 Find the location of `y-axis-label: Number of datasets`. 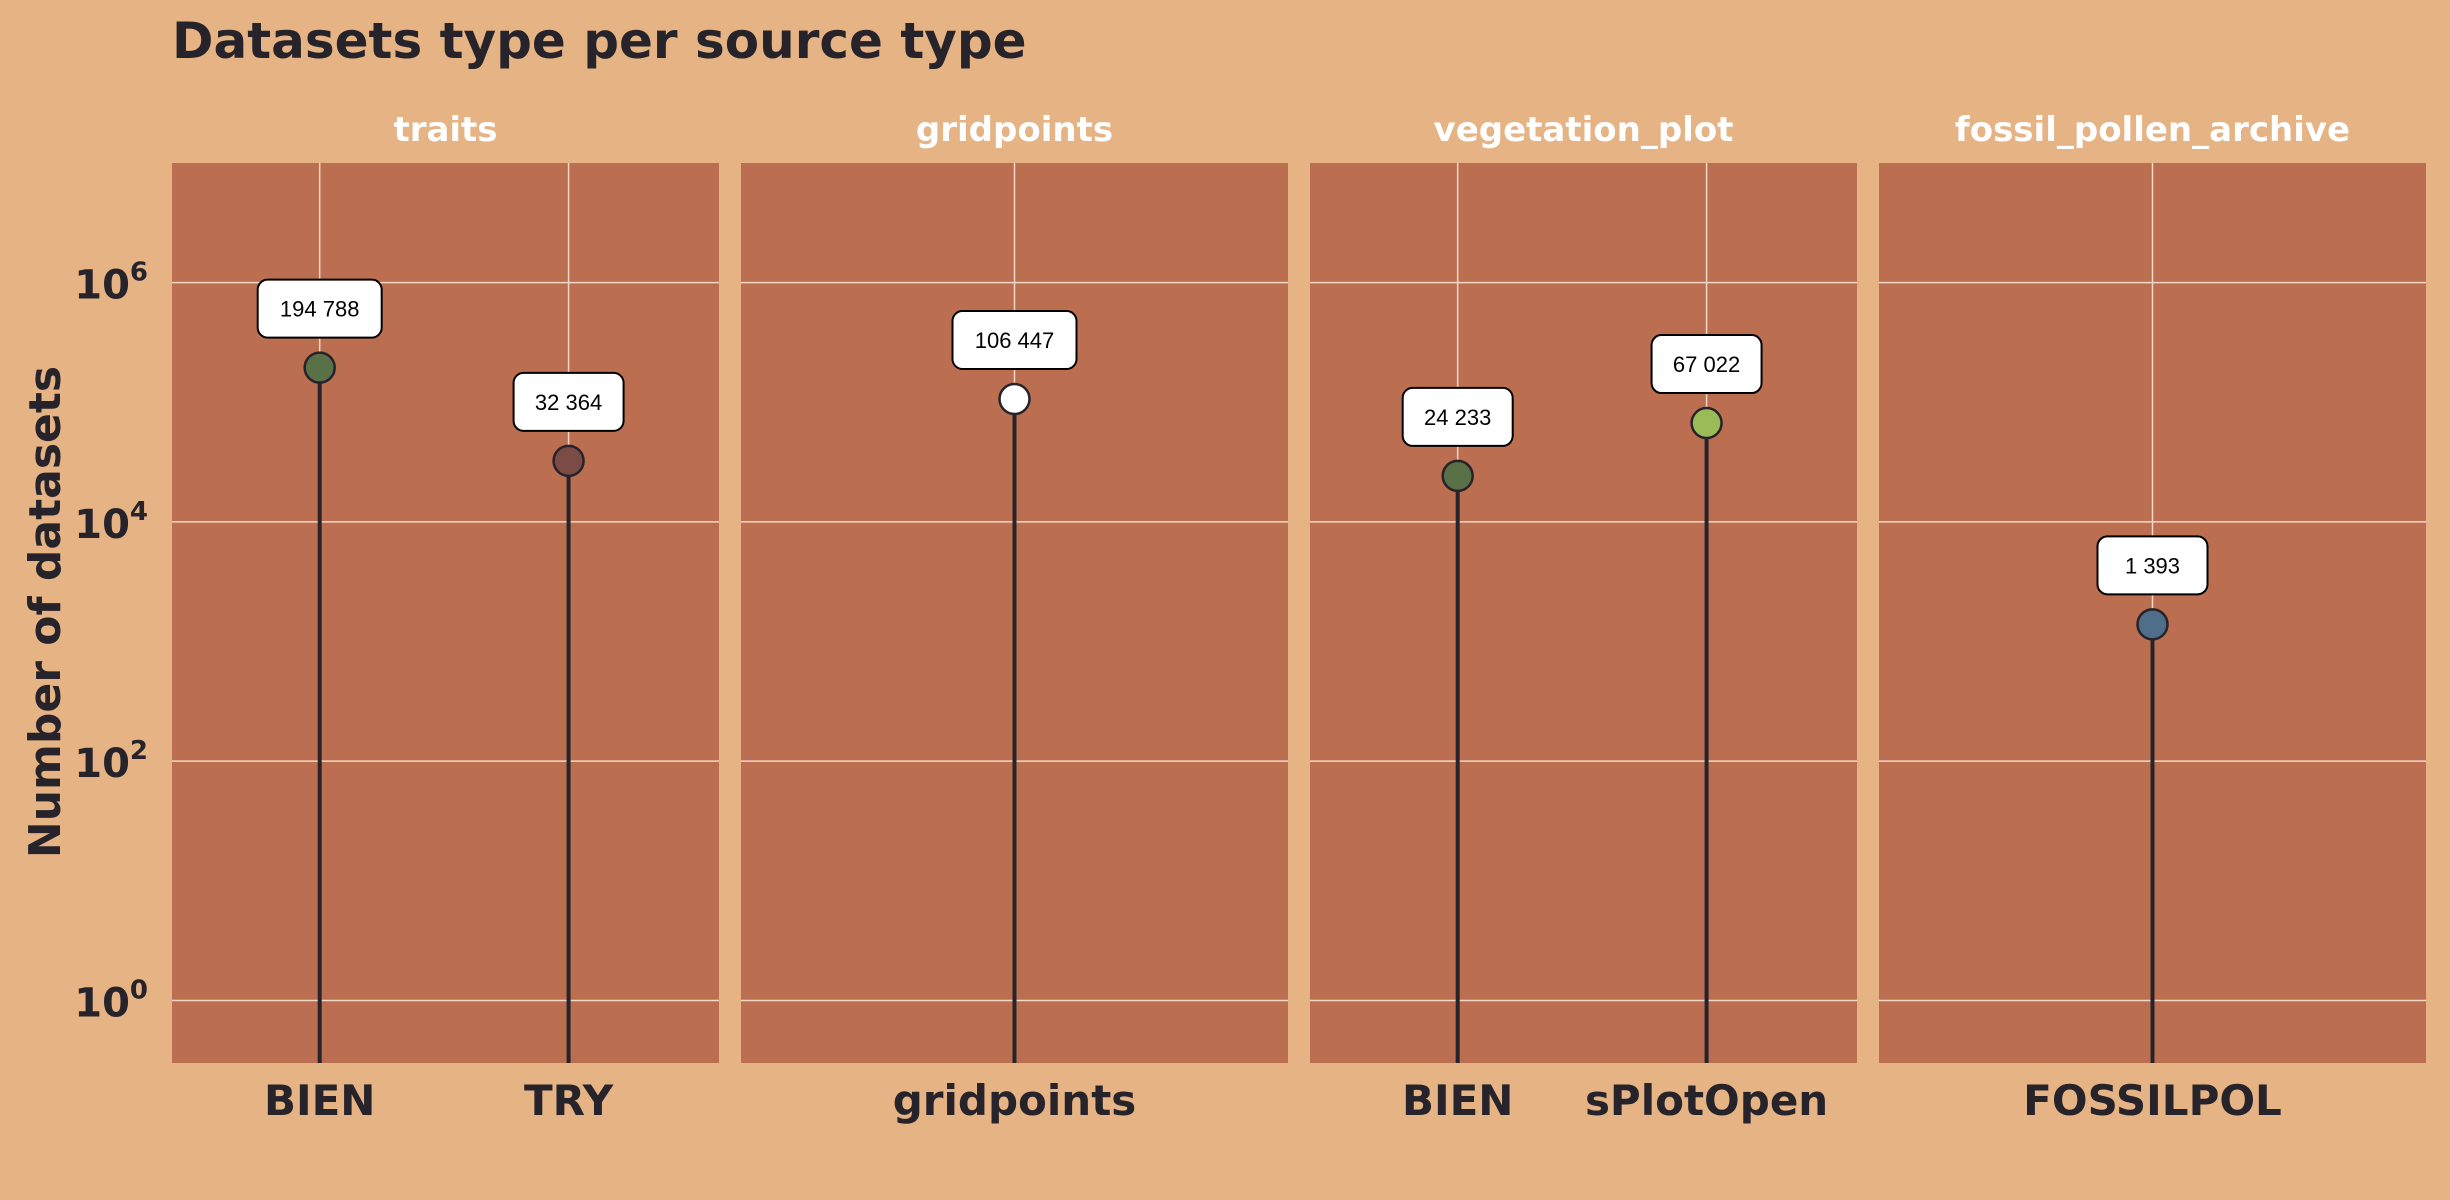

y-axis-label: Number of datasets is located at coordinates (45, 612).